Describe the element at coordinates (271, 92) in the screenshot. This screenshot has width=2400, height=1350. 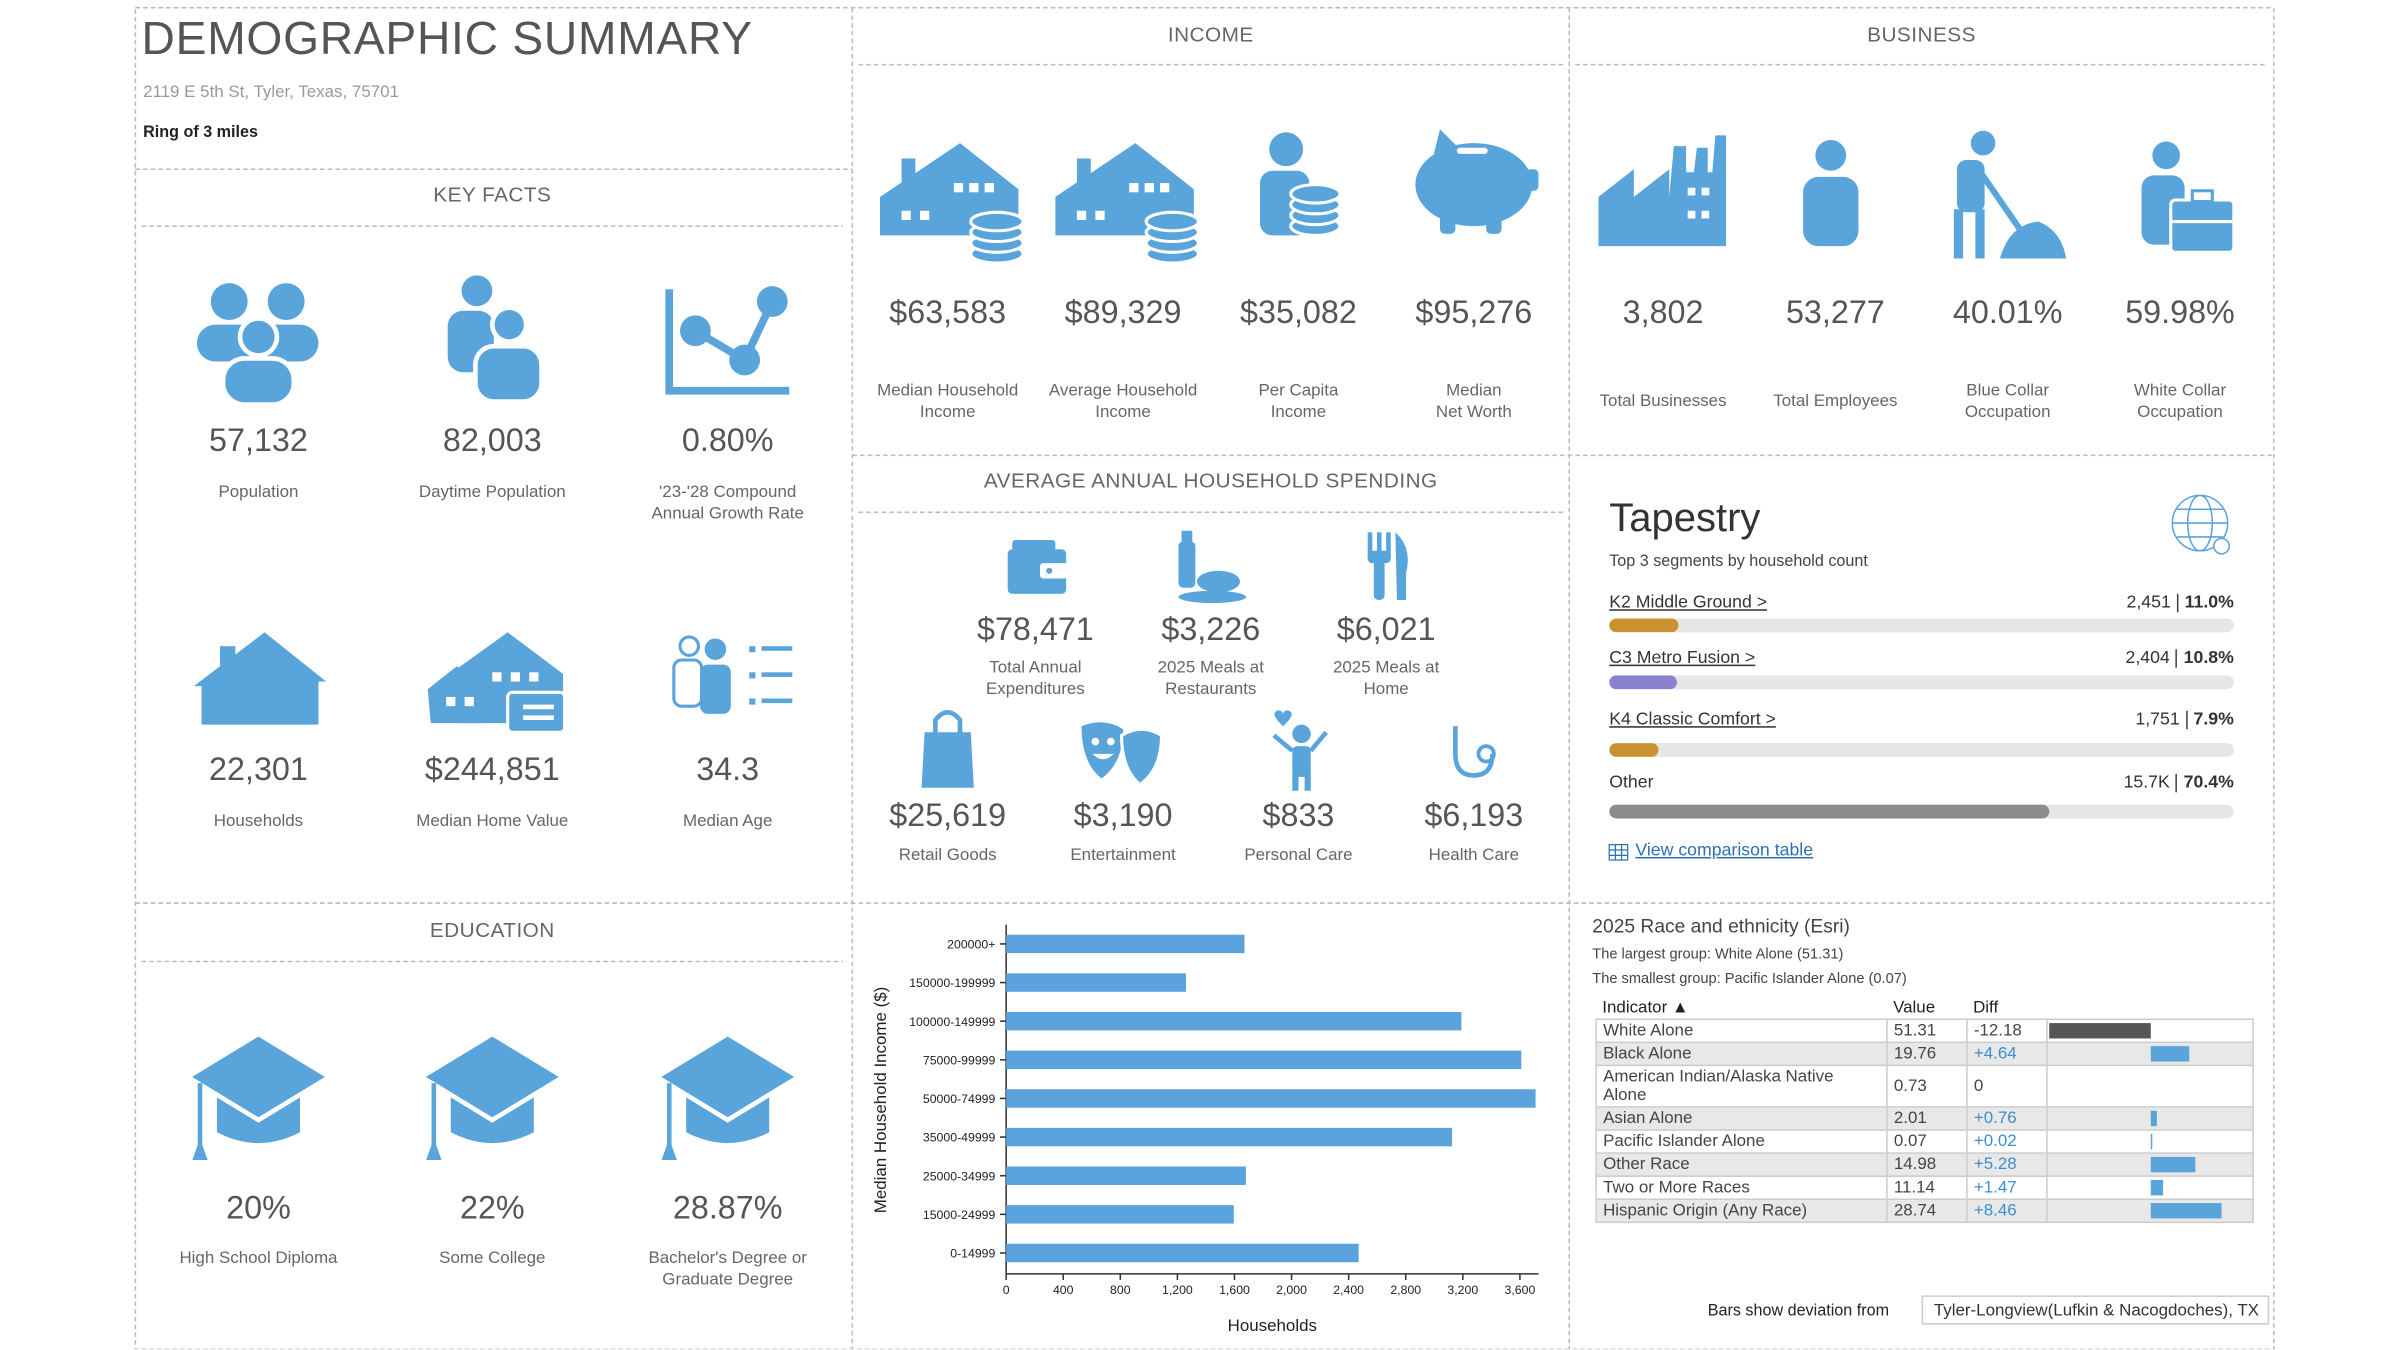
I see `address: 2119 E 5th St, Tyler, Texas, 75701` at that location.